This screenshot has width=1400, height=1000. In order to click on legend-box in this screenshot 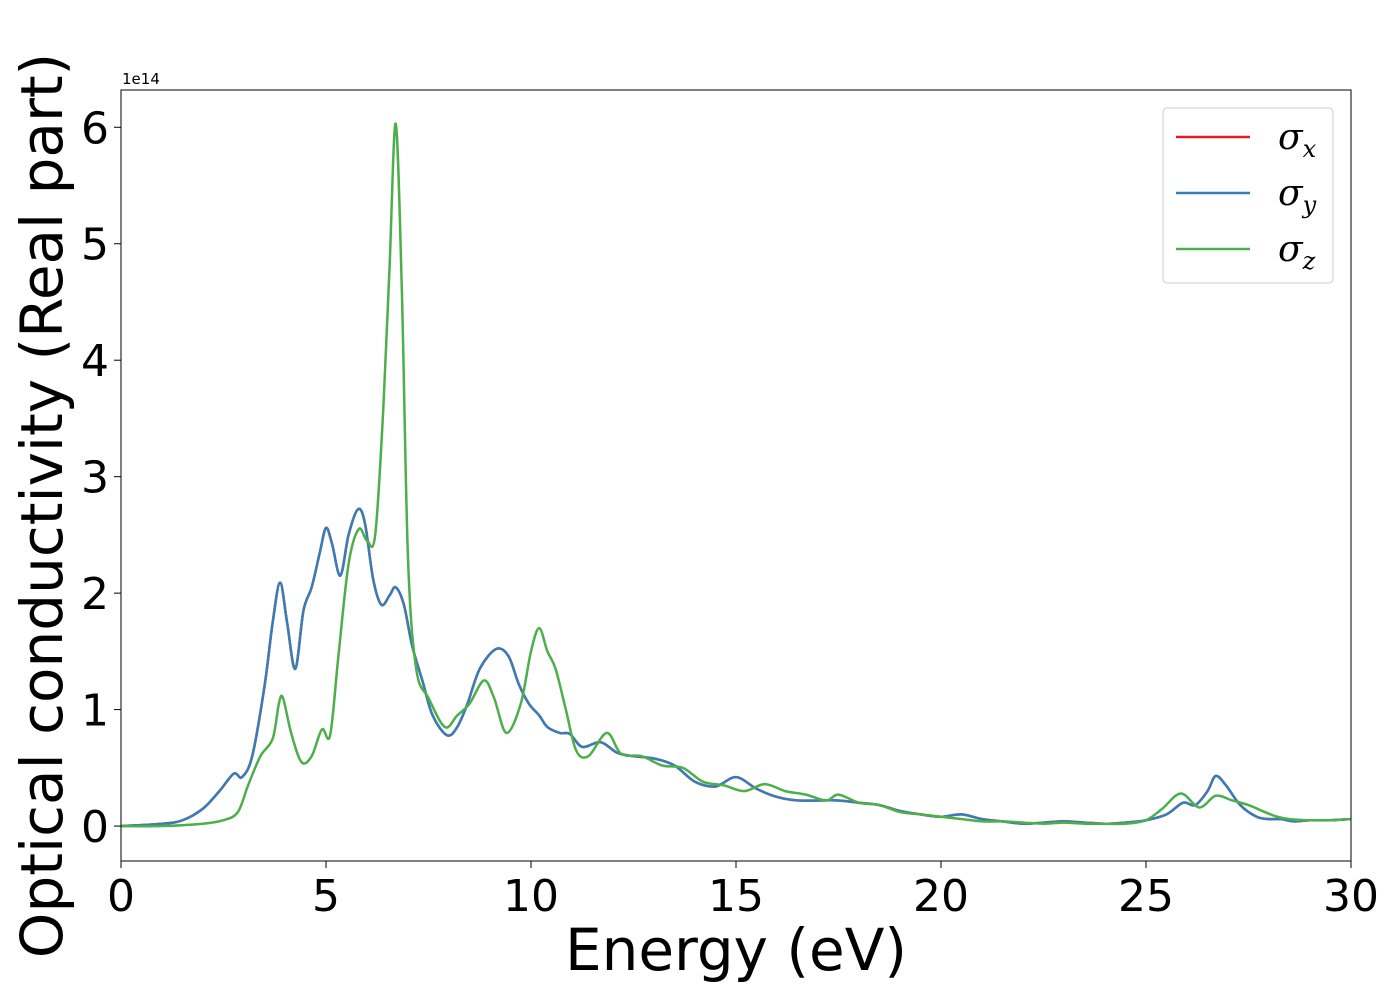, I will do `click(1248, 195)`.